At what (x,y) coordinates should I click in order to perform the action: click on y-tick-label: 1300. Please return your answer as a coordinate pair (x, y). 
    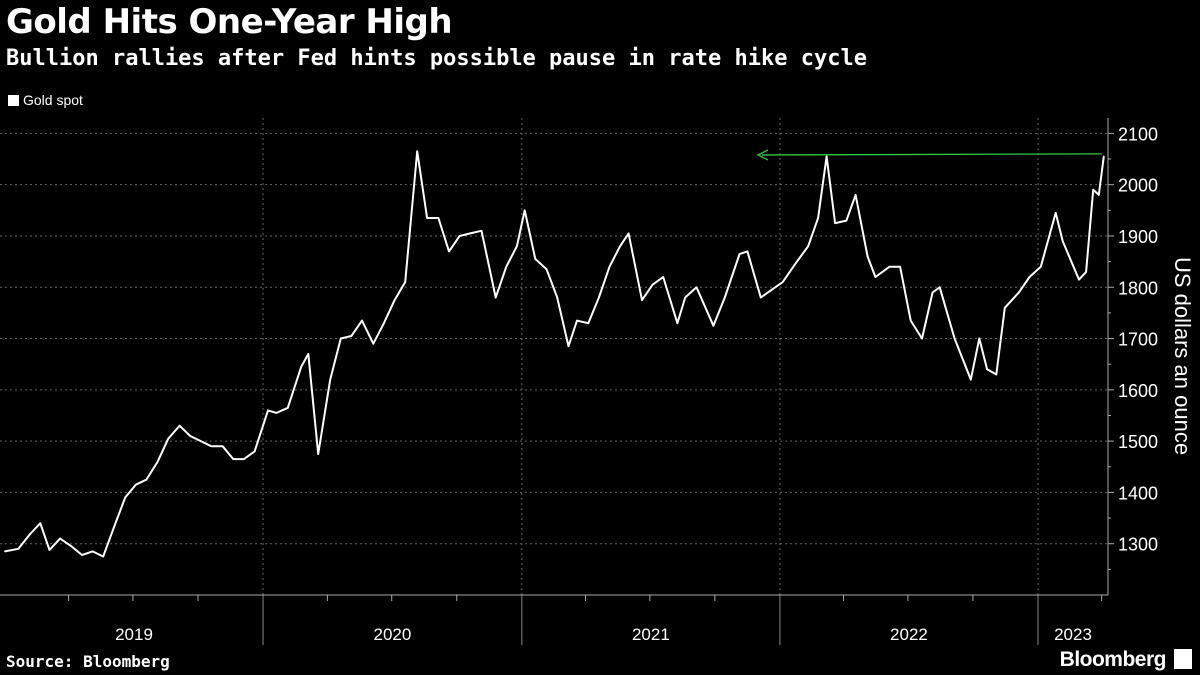
    Looking at the image, I should click on (1138, 545).